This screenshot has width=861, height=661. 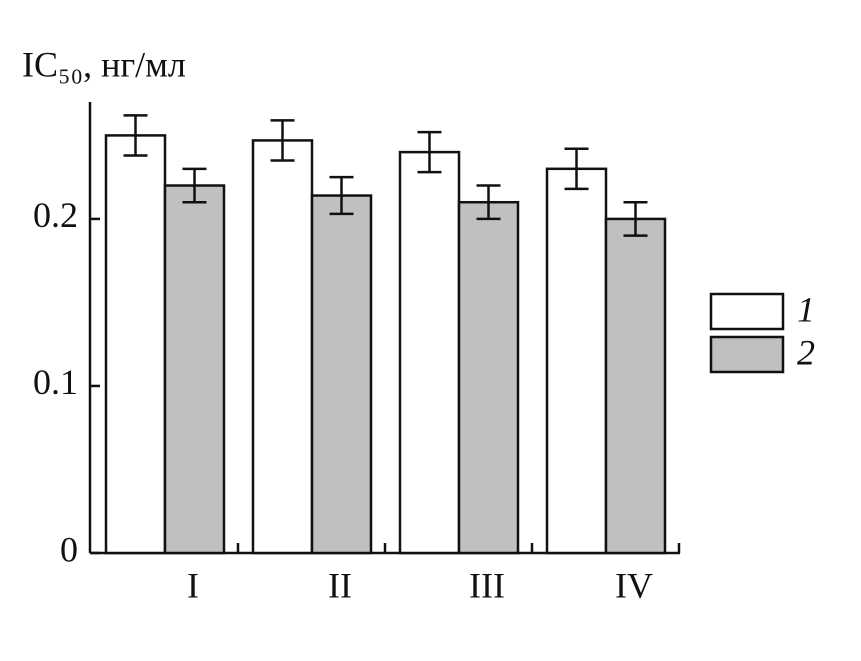 I want to click on y-axis-label: IC₅₀, нг/мл, so click(x=104, y=64).